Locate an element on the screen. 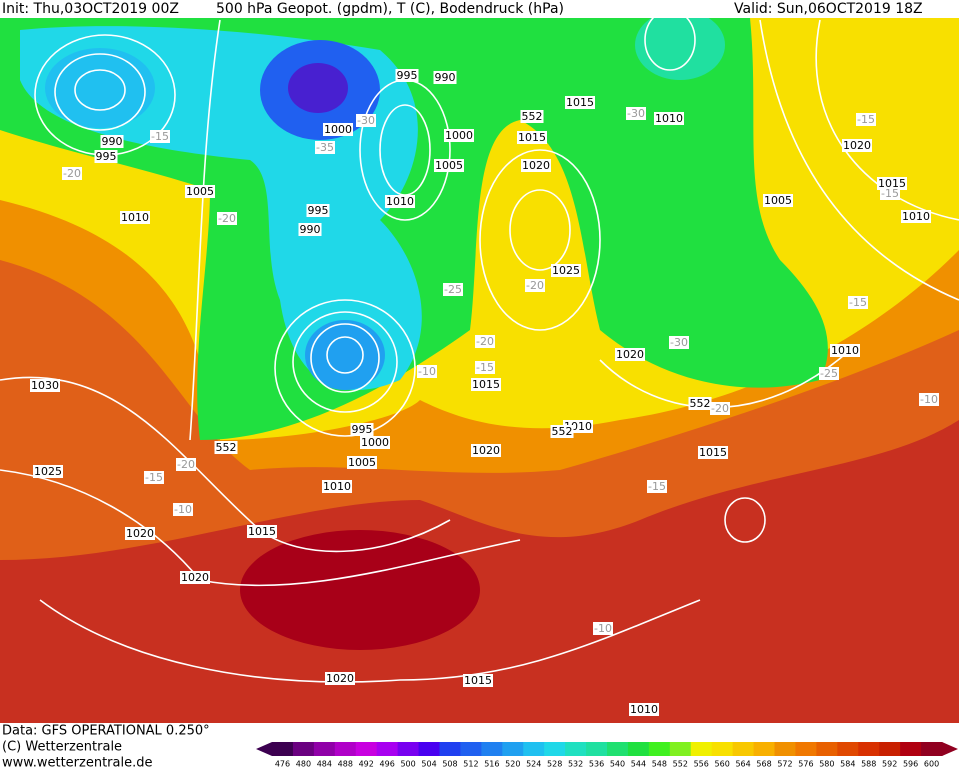 This screenshot has height=770, width=959. colorbar-label: 476 is located at coordinates (282, 764).